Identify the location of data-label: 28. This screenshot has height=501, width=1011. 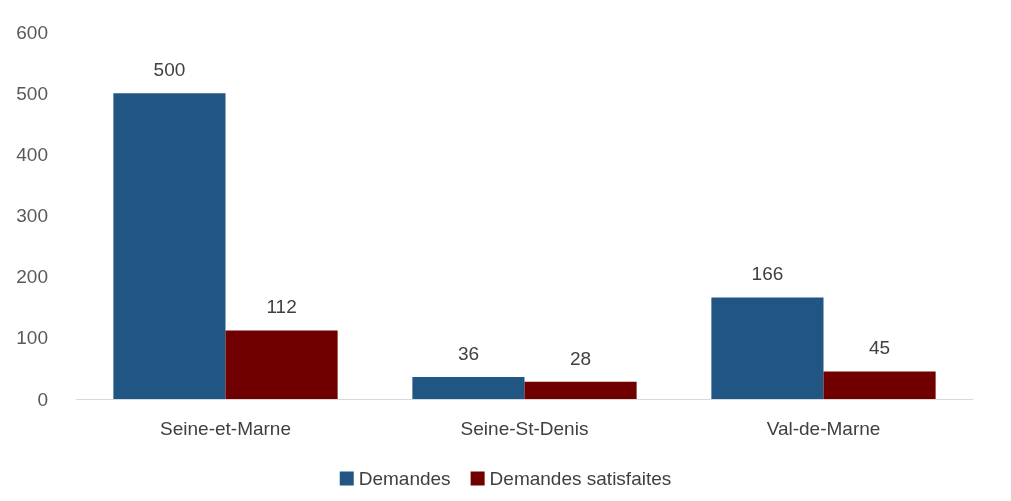
(580, 358).